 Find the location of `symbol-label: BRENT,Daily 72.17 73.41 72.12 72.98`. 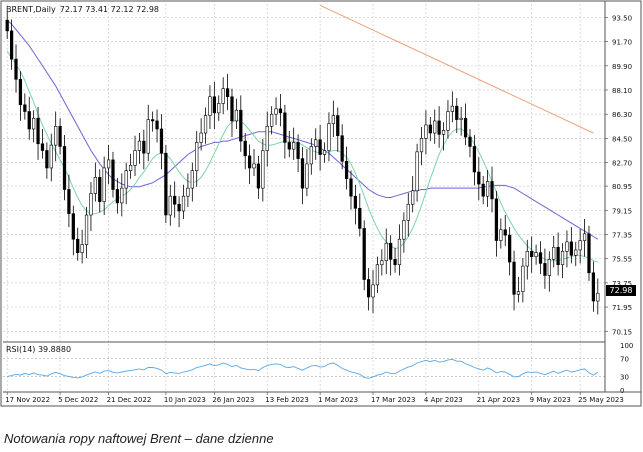

symbol-label: BRENT,Daily 72.17 73.41 72.12 72.98 is located at coordinates (82, 9).